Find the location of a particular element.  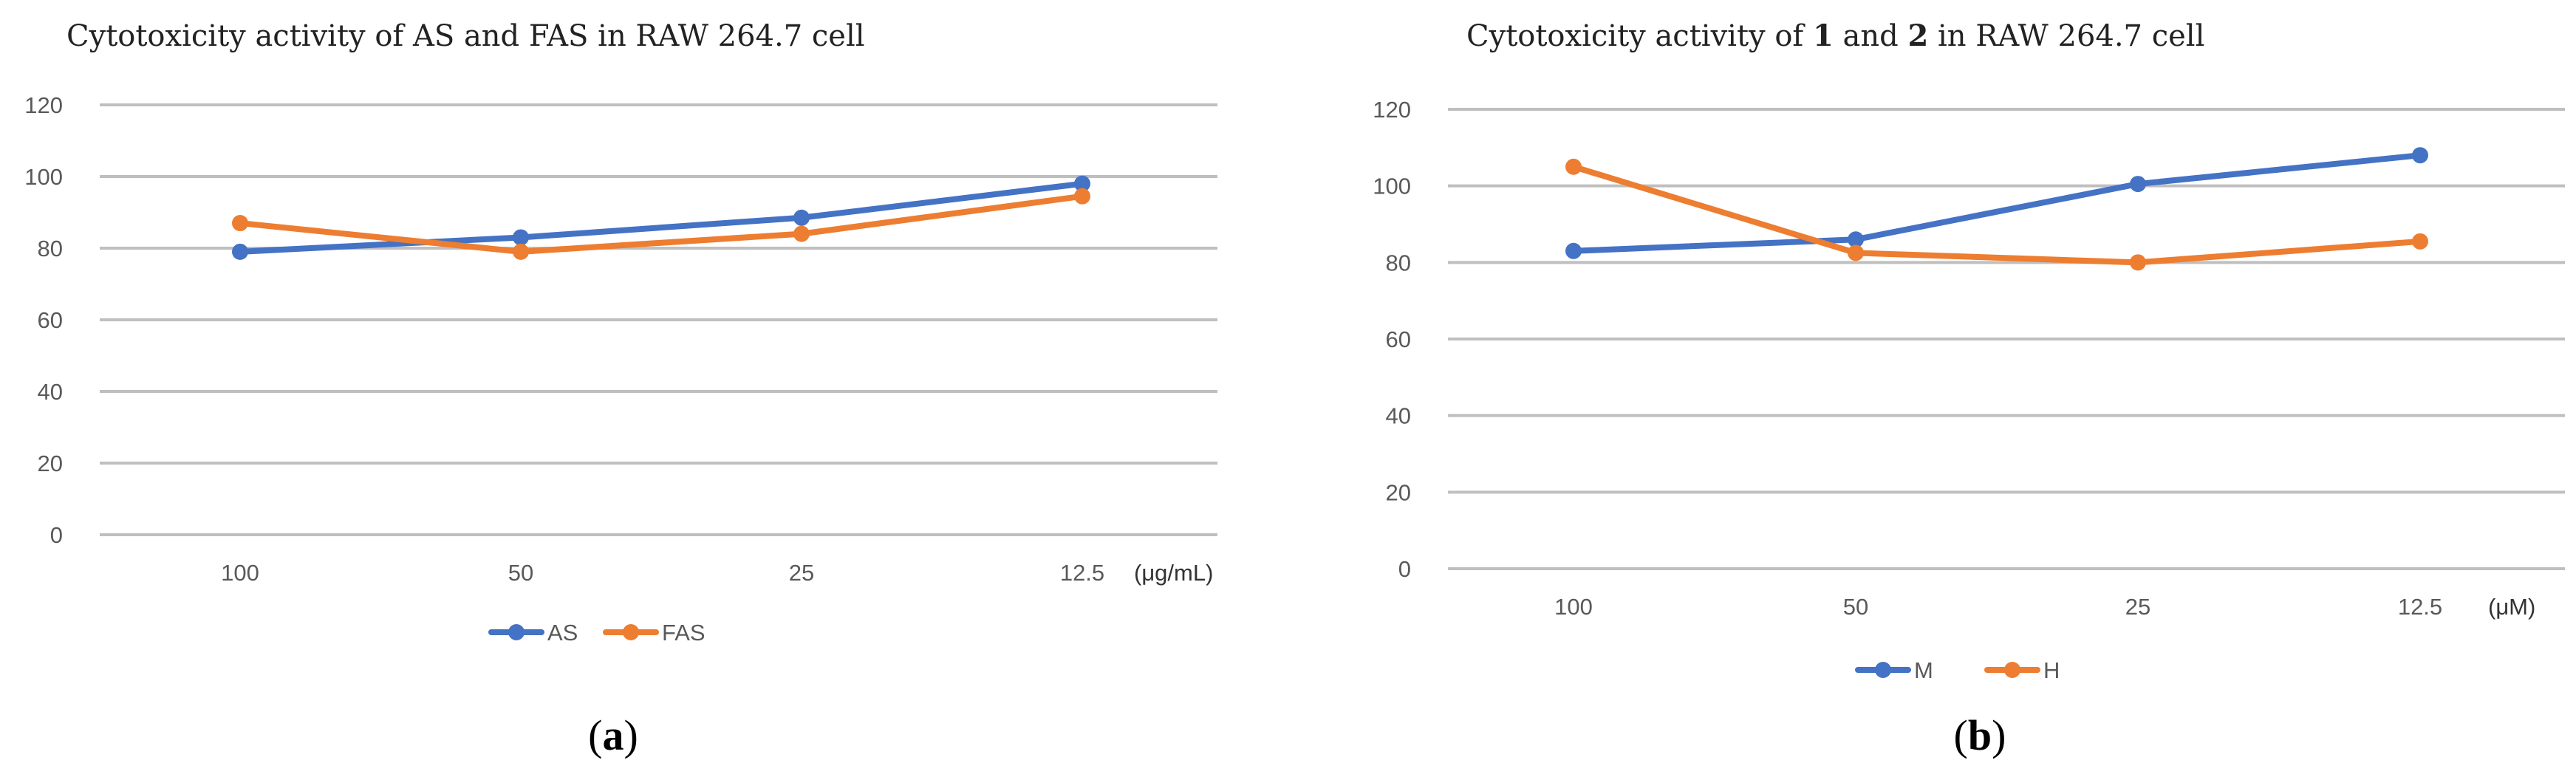

chart-b-title-part-3: in RAW 264.7 cell is located at coordinates (2066, 36).